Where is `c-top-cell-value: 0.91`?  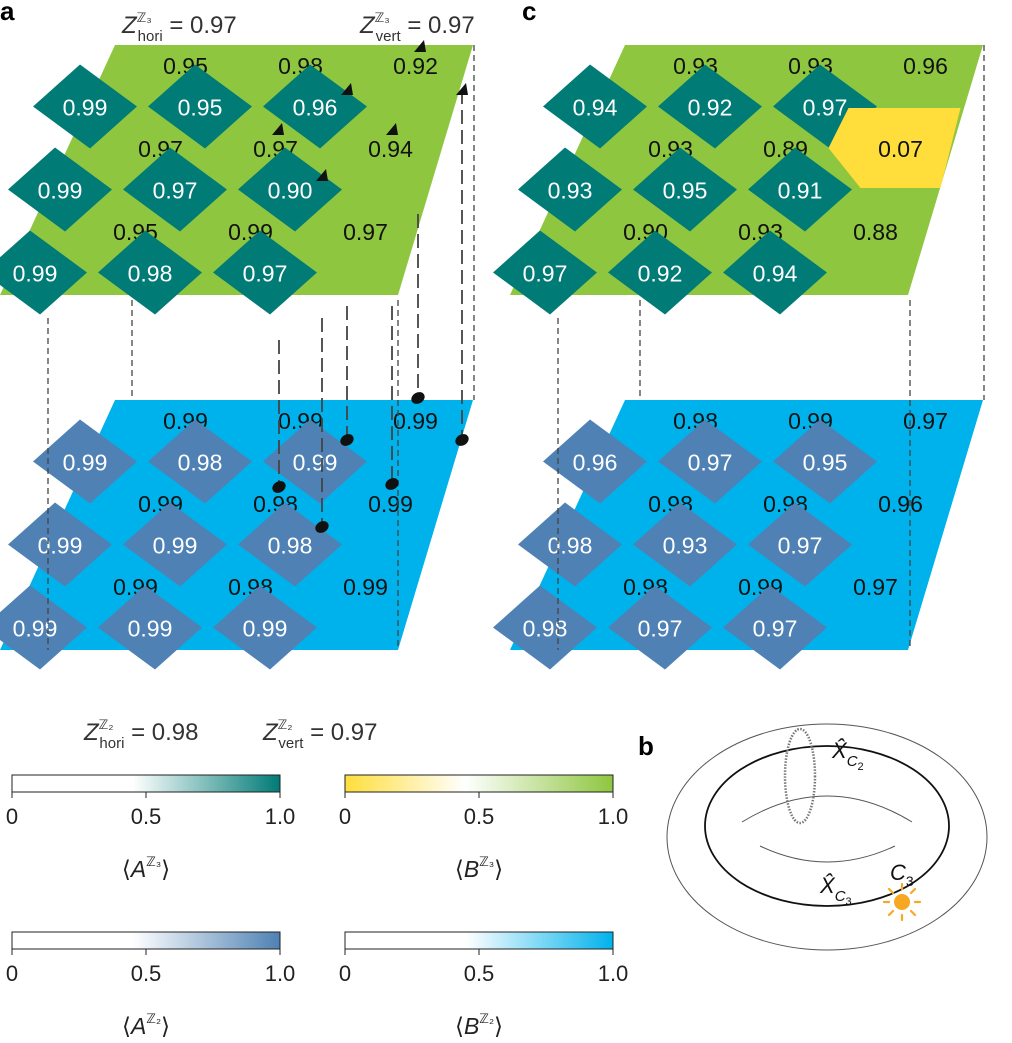
c-top-cell-value: 0.91 is located at coordinates (800, 191).